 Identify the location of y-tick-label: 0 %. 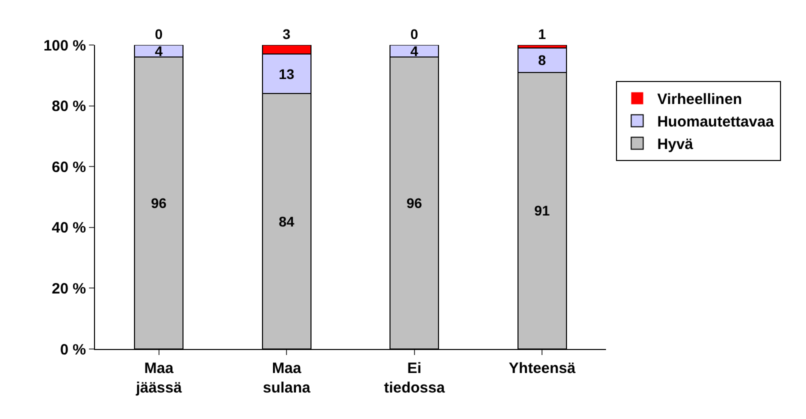
(73, 349).